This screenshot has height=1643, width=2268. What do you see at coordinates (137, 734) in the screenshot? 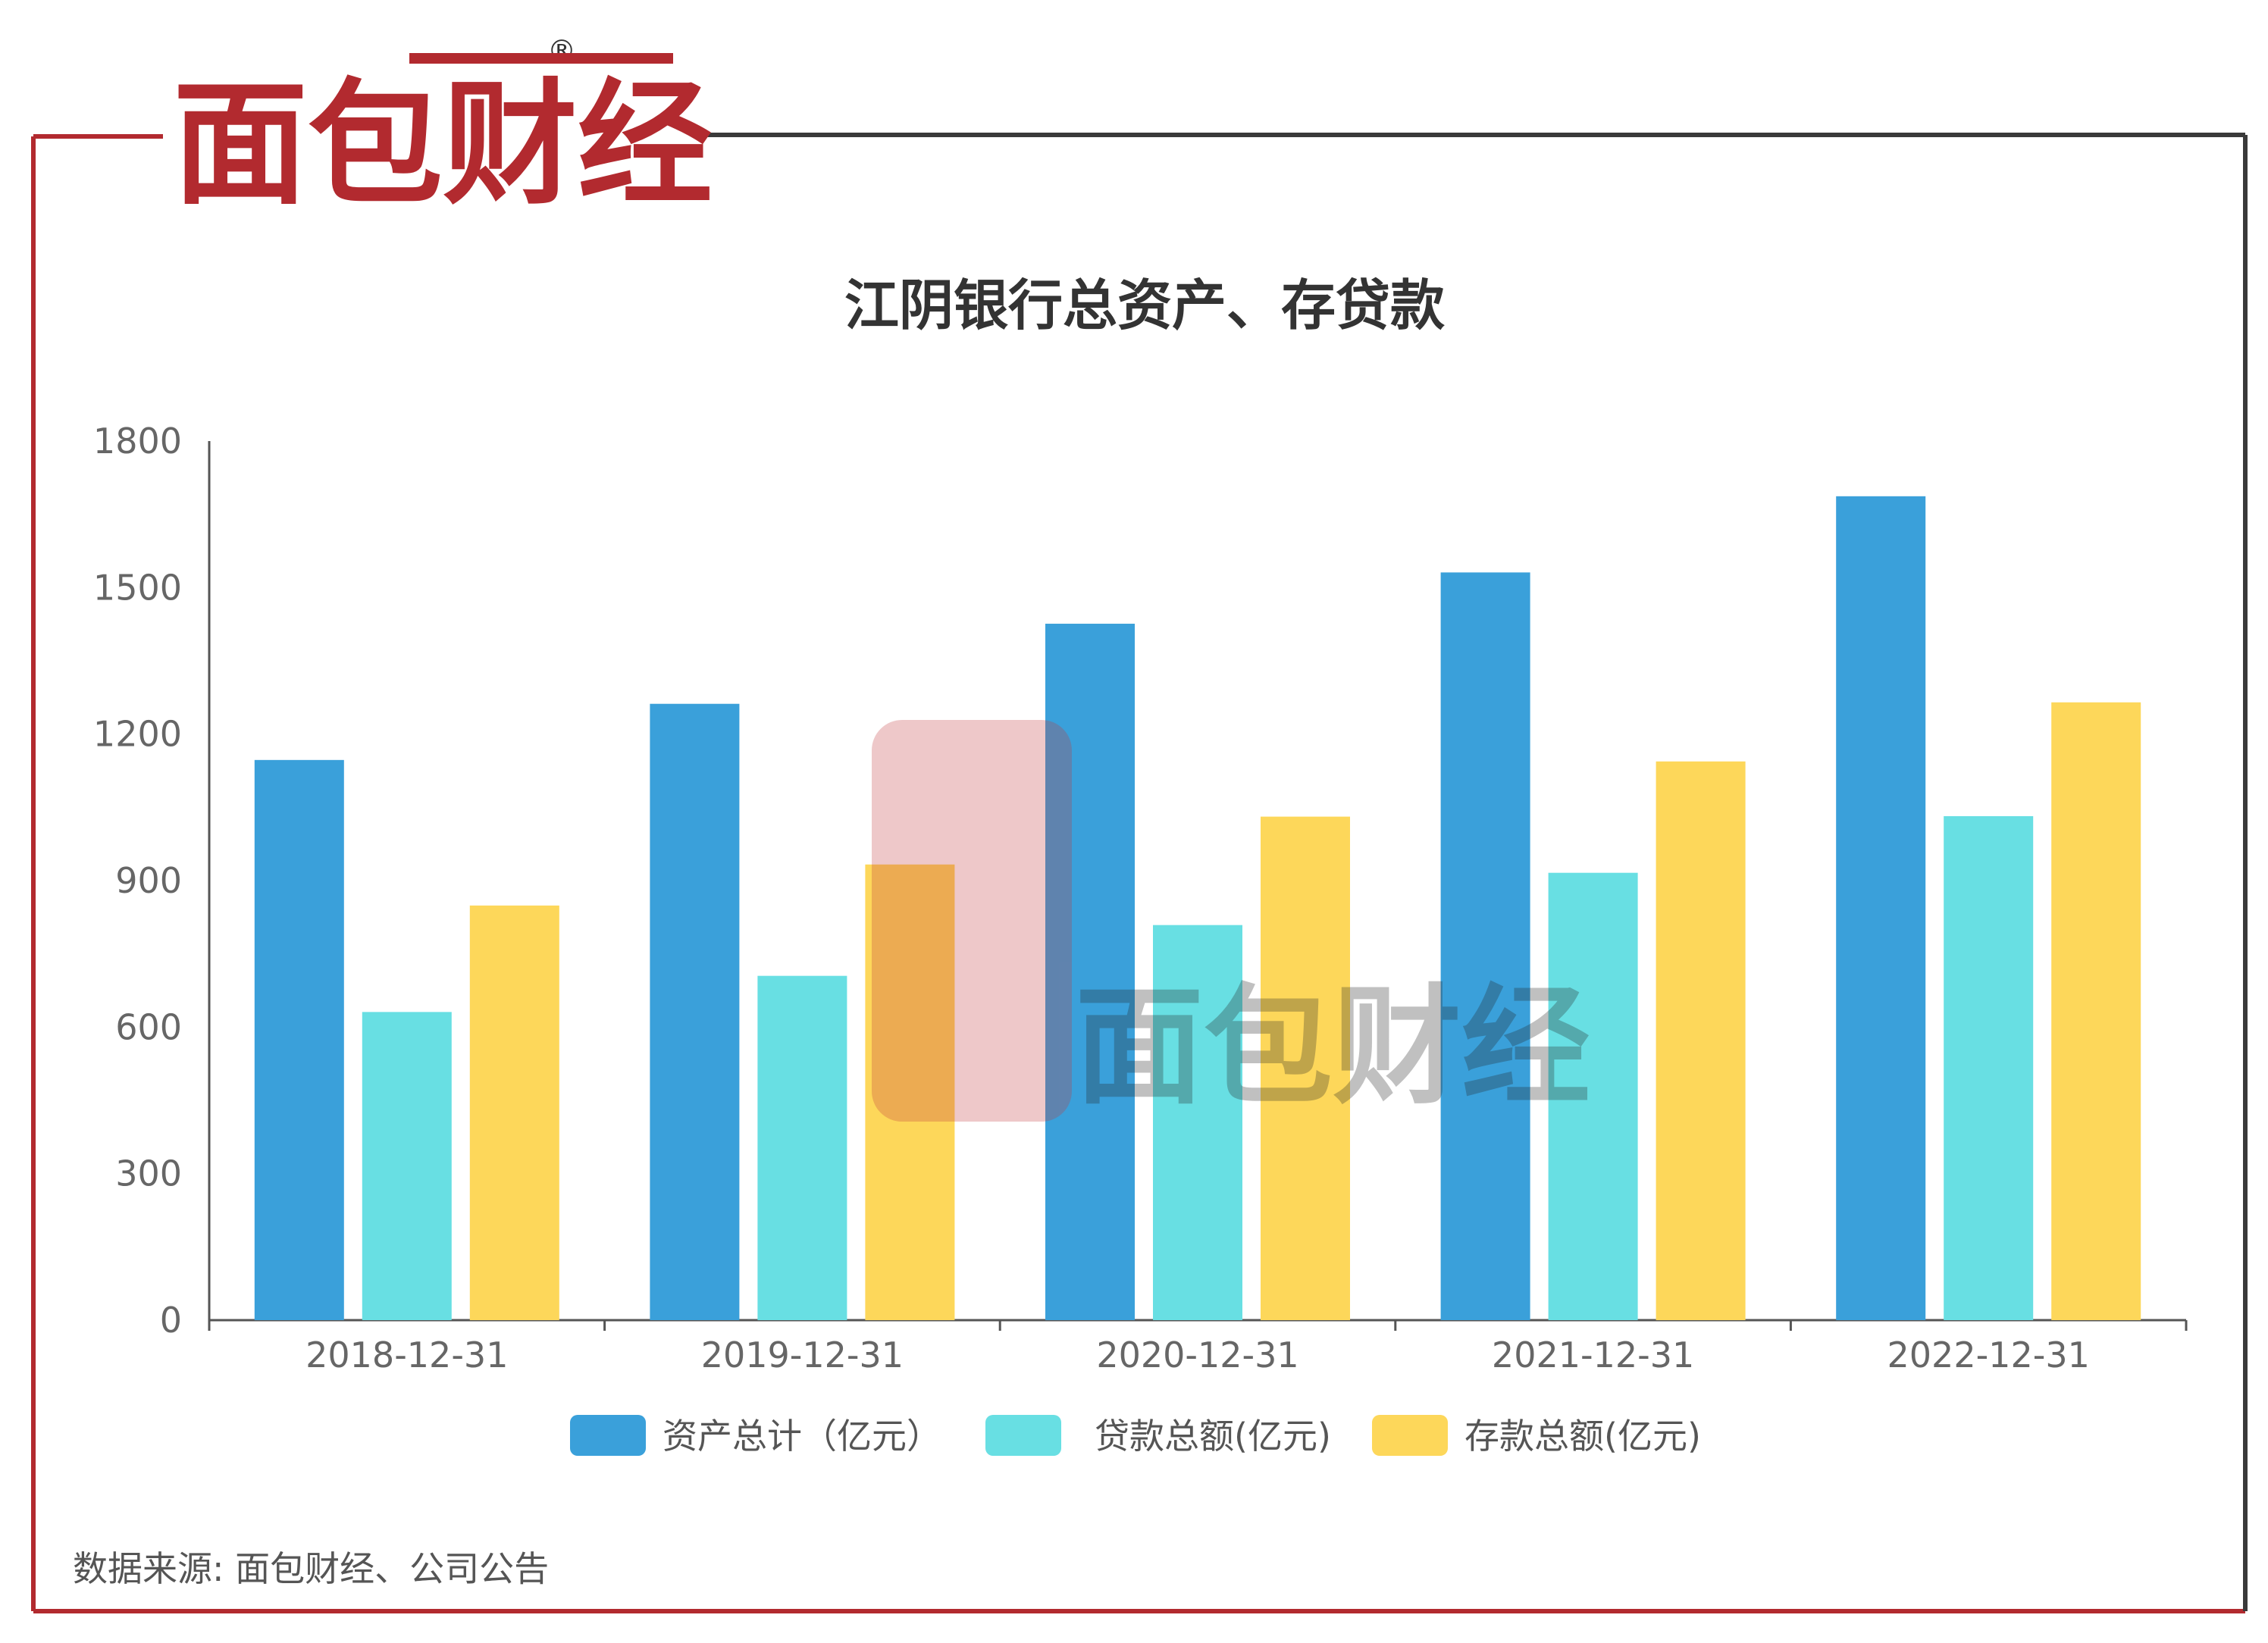
I see `y-tick-label: 1200` at bounding box center [137, 734].